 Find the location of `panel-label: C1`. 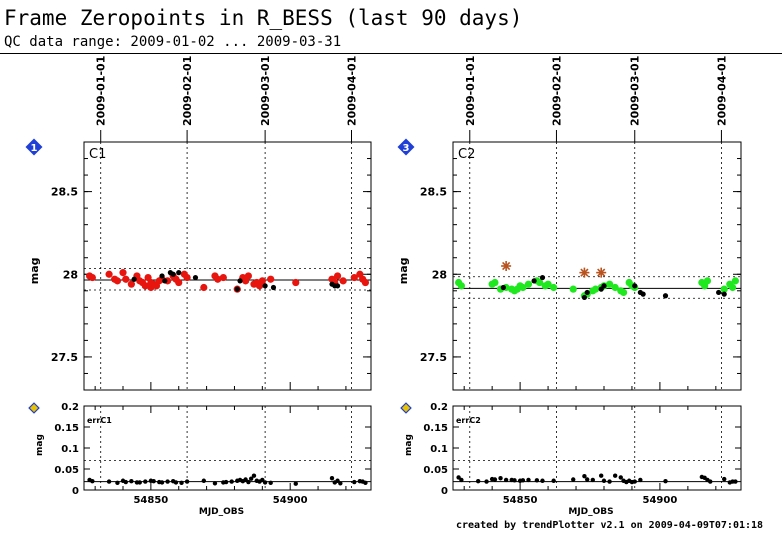

panel-label: C1 is located at coordinates (97, 154).